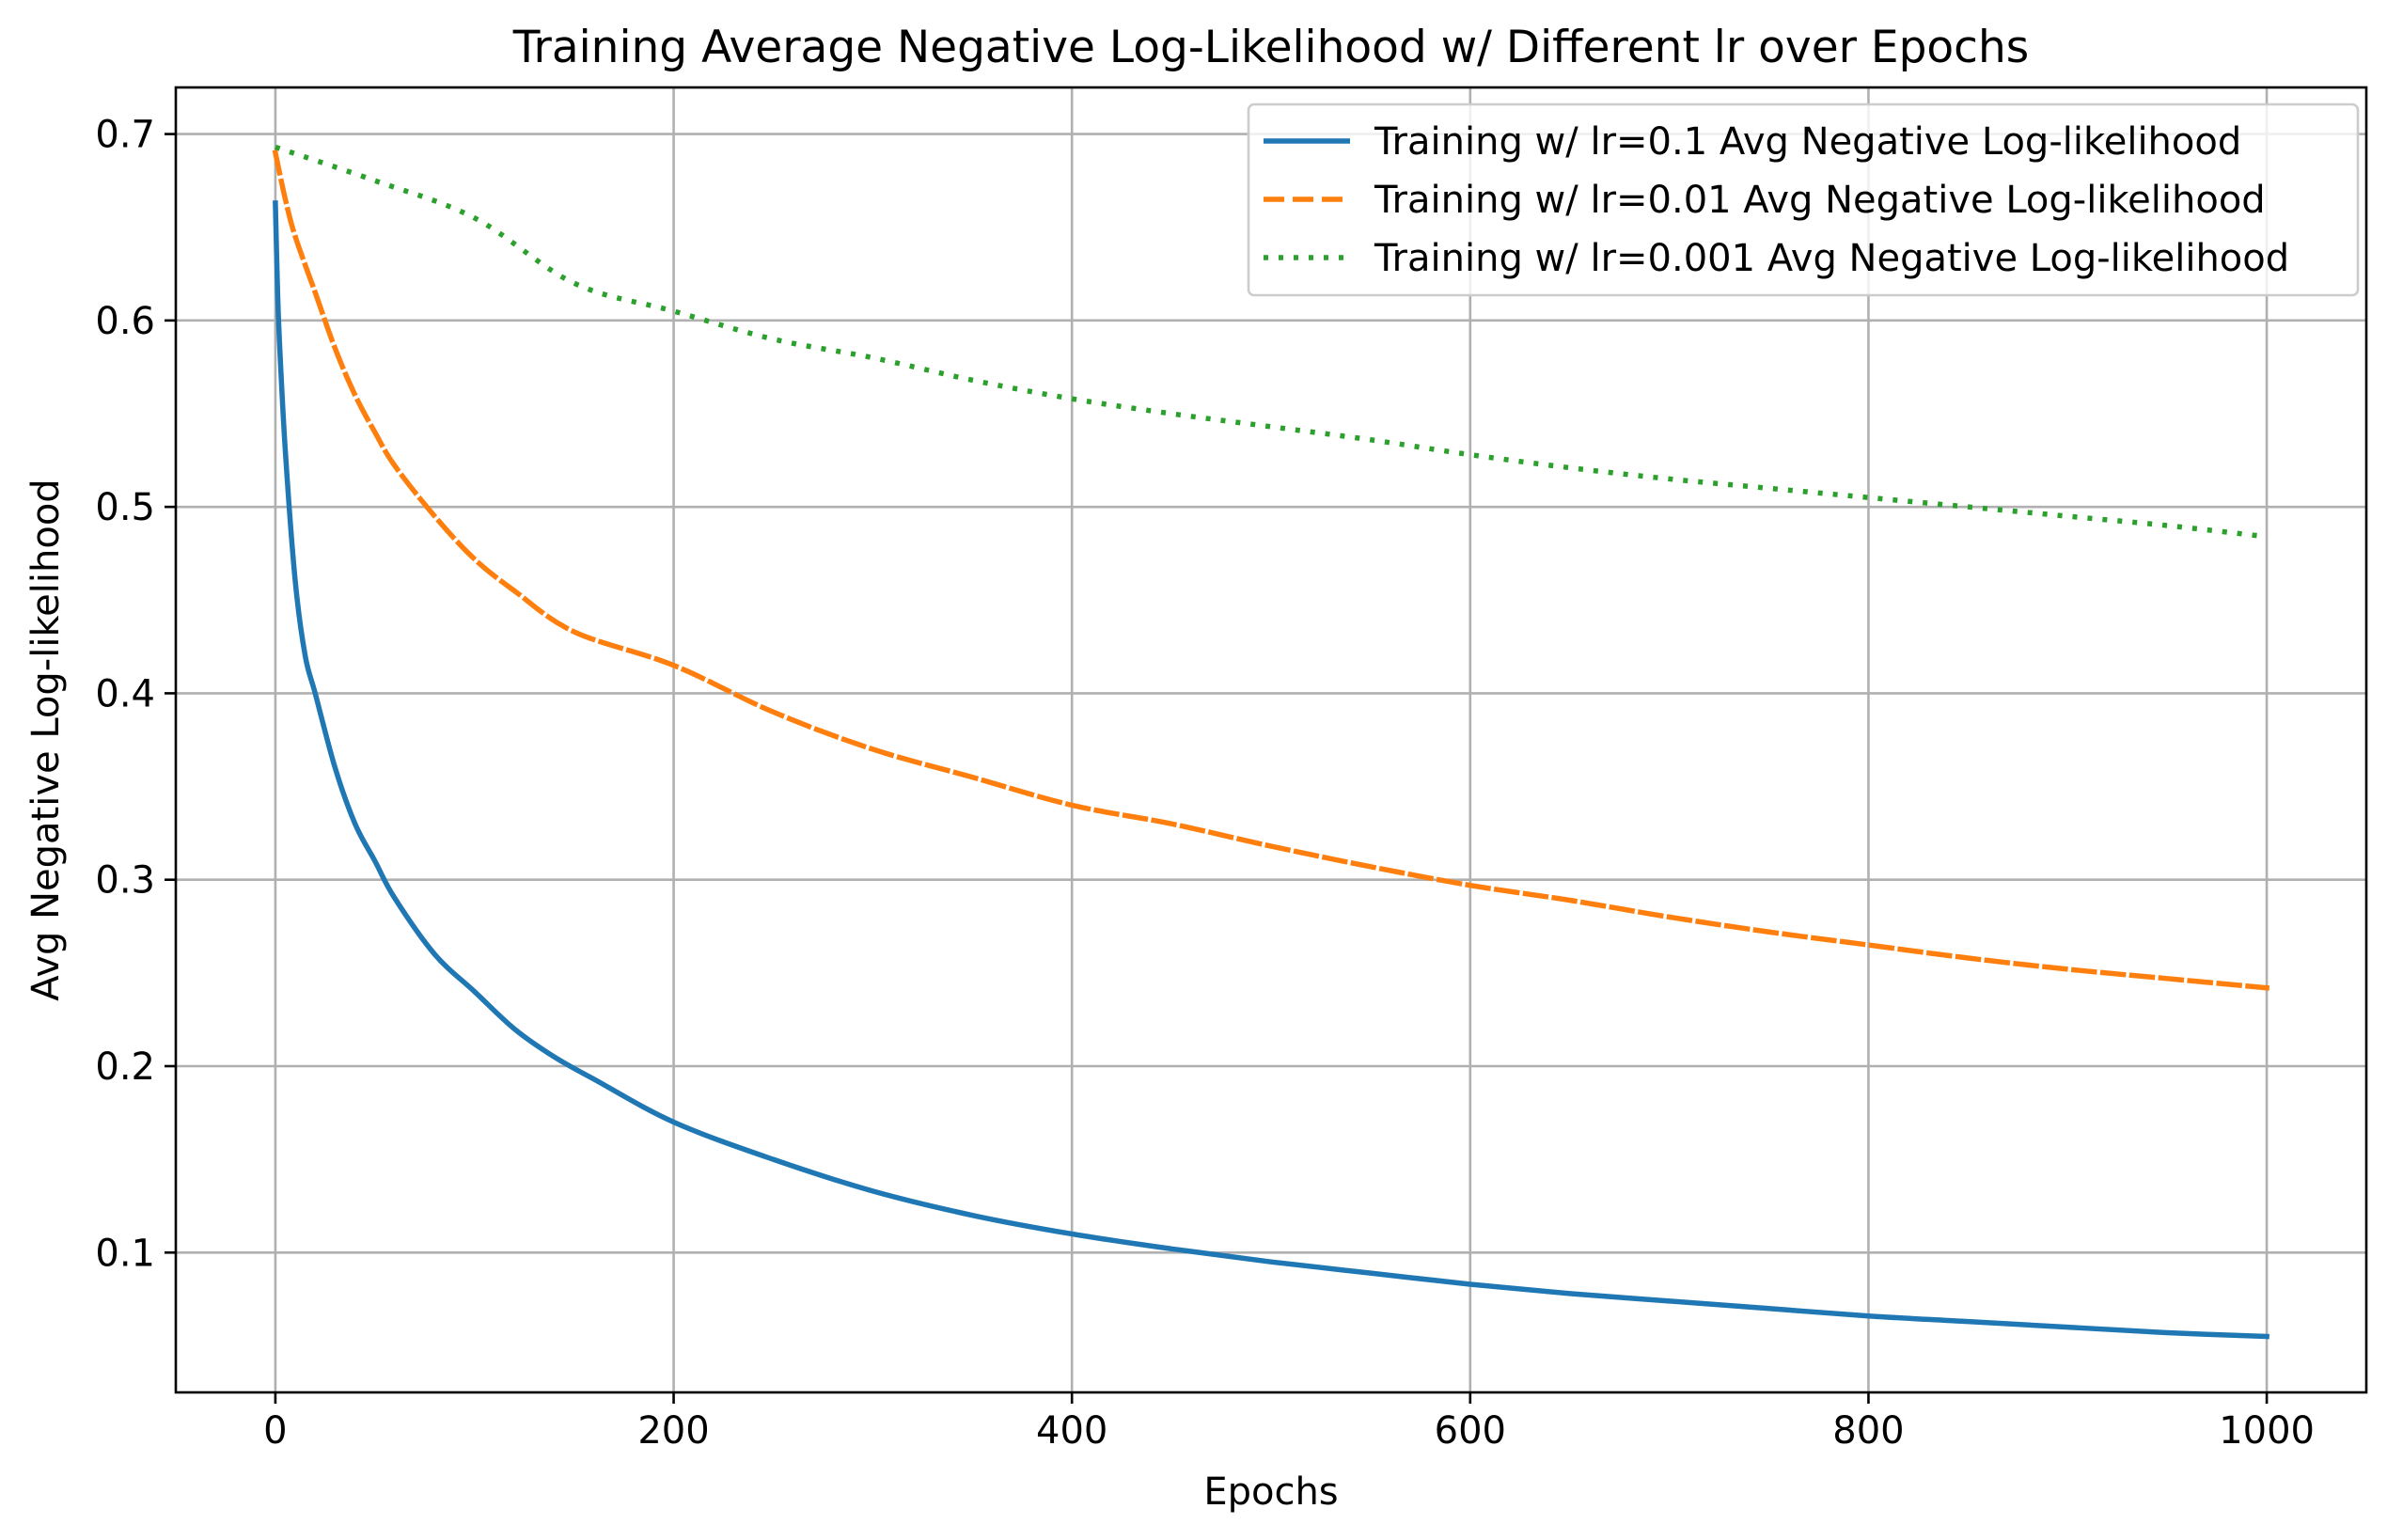 The width and height of the screenshot is (2387, 1540). I want to click on x-tick-label: 600, so click(1470, 1431).